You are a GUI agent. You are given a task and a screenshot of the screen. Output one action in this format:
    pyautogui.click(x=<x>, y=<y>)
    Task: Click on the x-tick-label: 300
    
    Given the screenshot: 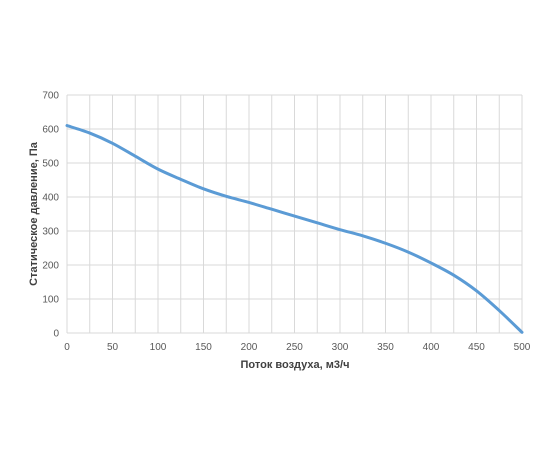 What is the action you would take?
    pyautogui.click(x=340, y=347)
    